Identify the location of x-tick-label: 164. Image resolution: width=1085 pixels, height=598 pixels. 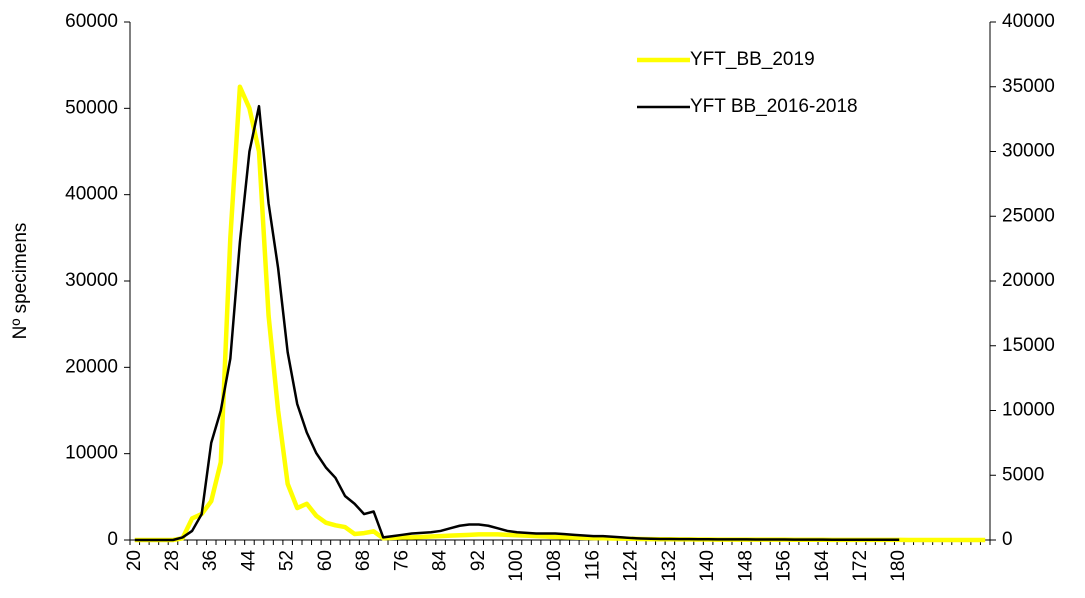
(822, 566).